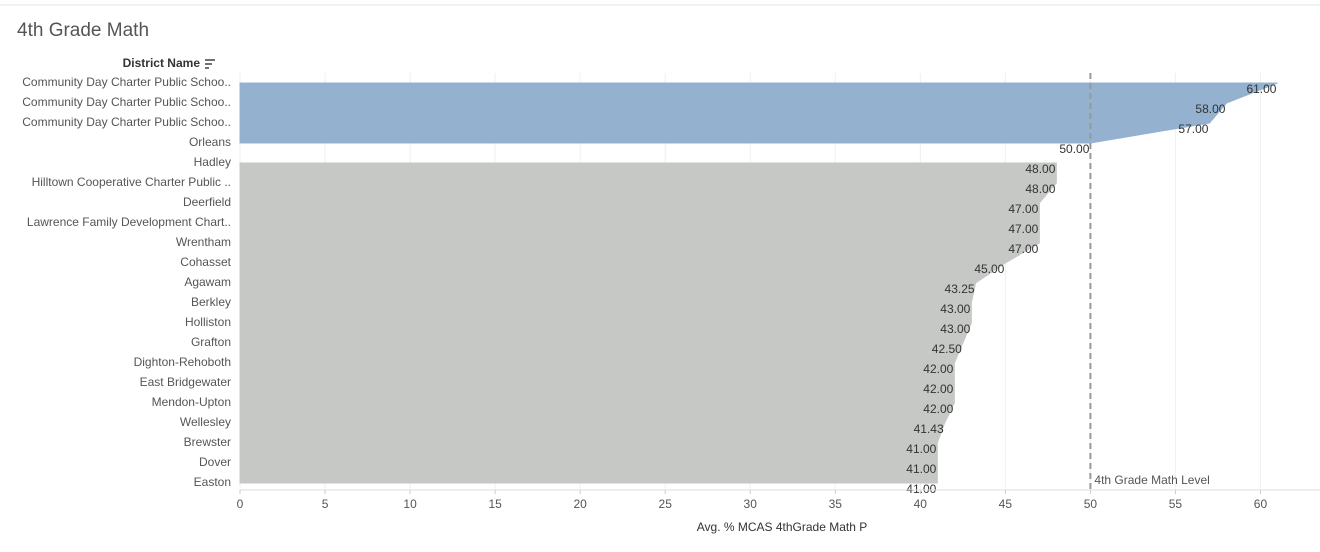 The image size is (1320, 552). What do you see at coordinates (208, 322) in the screenshot?
I see `category-label: Holliston` at bounding box center [208, 322].